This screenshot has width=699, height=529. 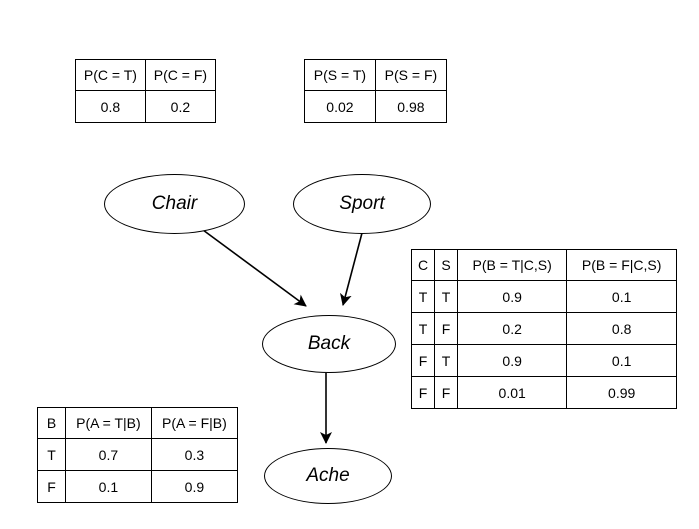 I want to click on table-row: 0.8 0.2, so click(x=146, y=106).